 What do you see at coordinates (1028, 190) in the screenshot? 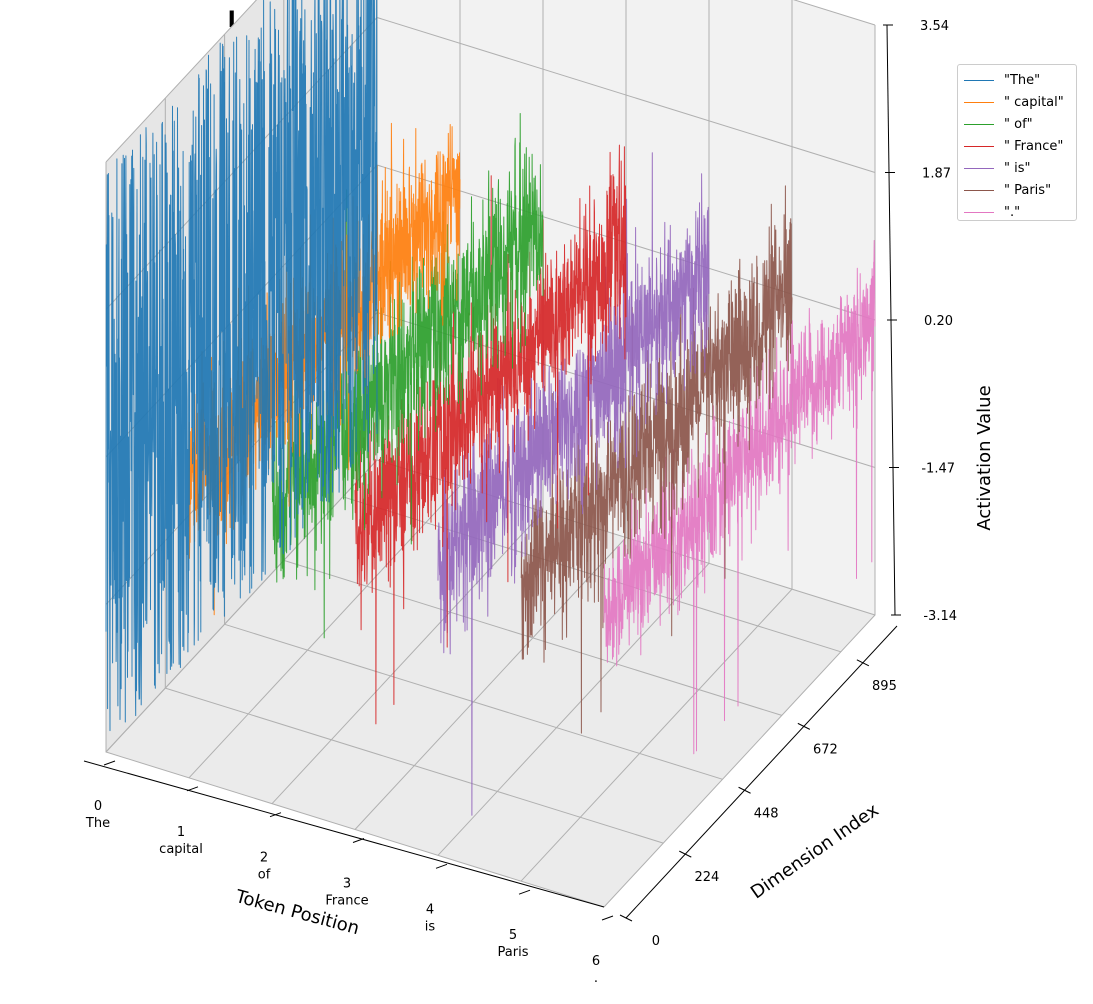
I see `legend-label: " Paris"` at bounding box center [1028, 190].